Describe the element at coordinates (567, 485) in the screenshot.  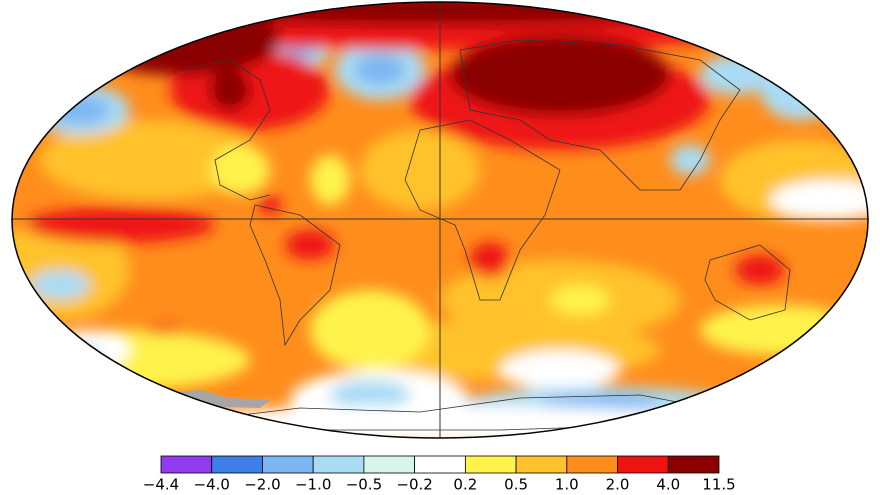
I see `colorbar-label: 1.0` at that location.